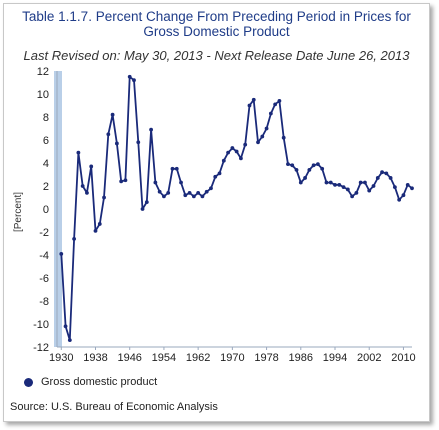  Describe the element at coordinates (43, 95) in the screenshot. I see `y-tick-label: 10` at that location.